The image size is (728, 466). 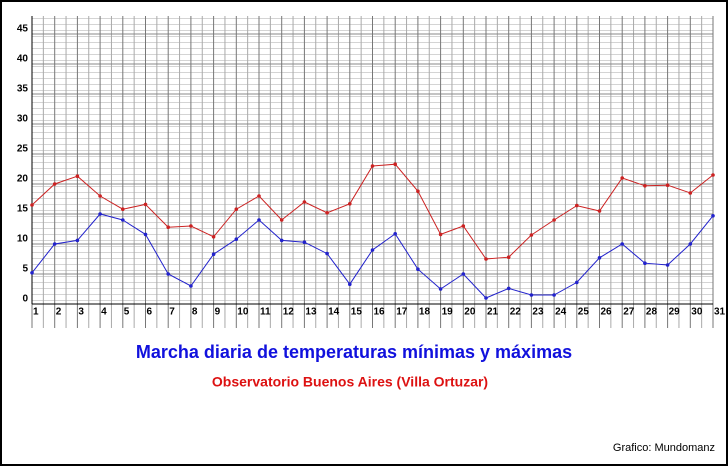 What do you see at coordinates (334, 312) in the screenshot?
I see `x-tick-label: 14` at bounding box center [334, 312].